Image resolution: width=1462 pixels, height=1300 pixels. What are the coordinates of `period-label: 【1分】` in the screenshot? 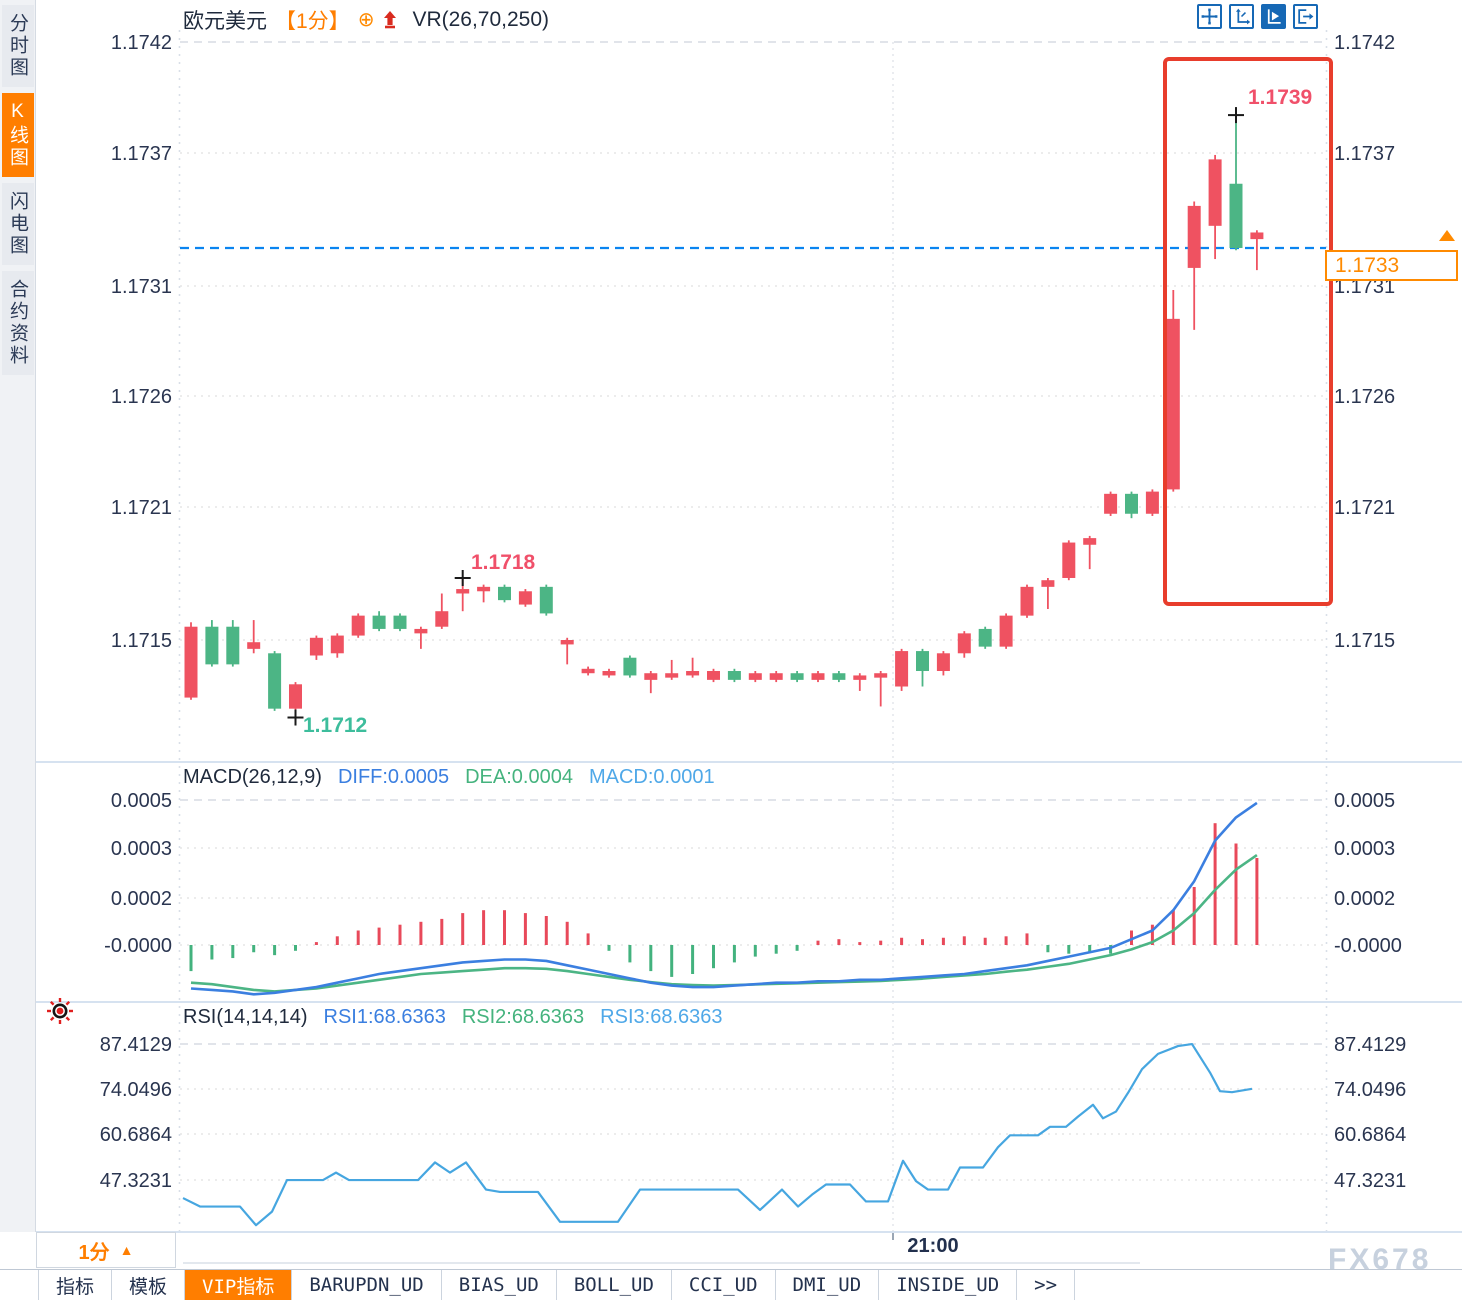 It's located at (312, 21).